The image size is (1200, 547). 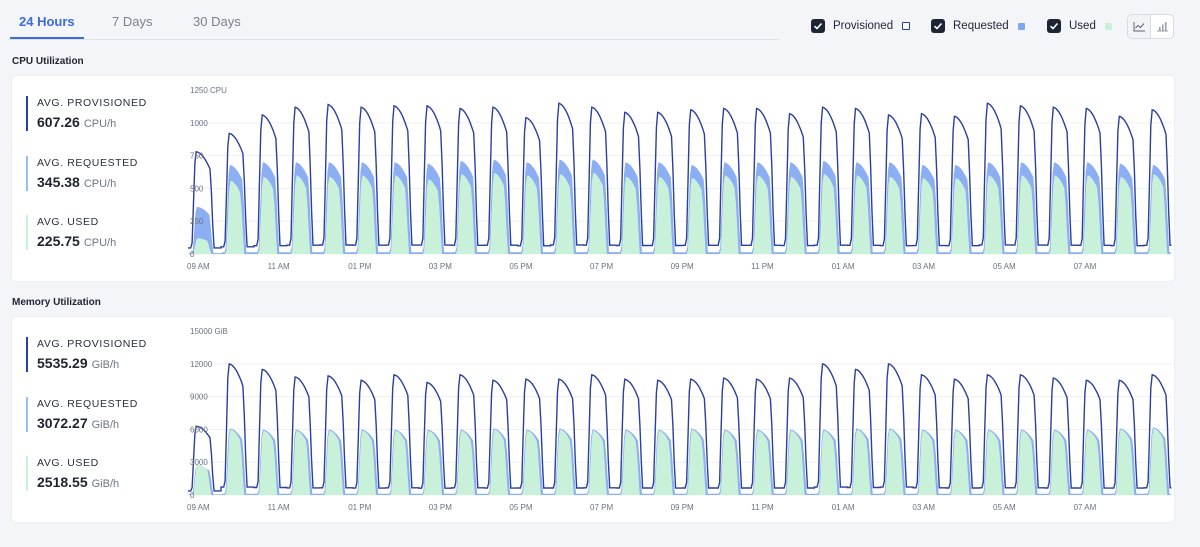 I want to click on memory-used-area, so click(x=680, y=461).